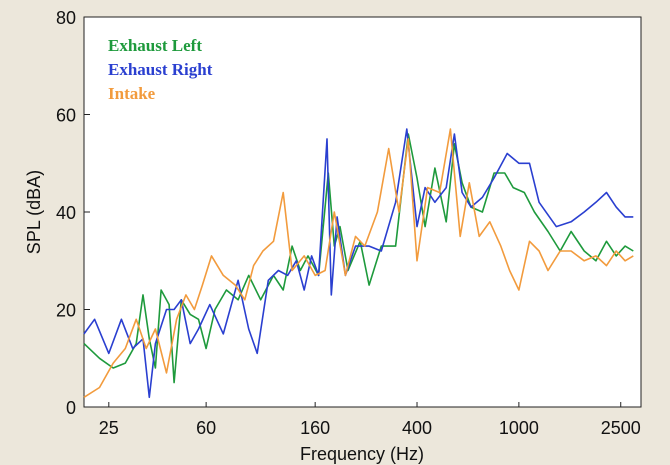 This screenshot has width=670, height=465. Describe the element at coordinates (417, 428) in the screenshot. I see `x-tick-label: 400` at that location.